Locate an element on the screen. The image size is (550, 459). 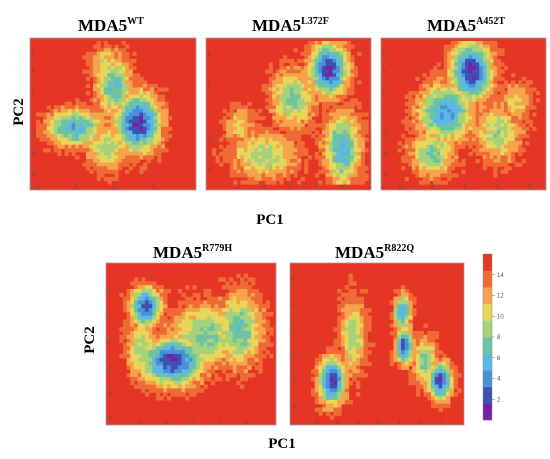
y-axis-label-bottom: PC2 is located at coordinates (90, 340).